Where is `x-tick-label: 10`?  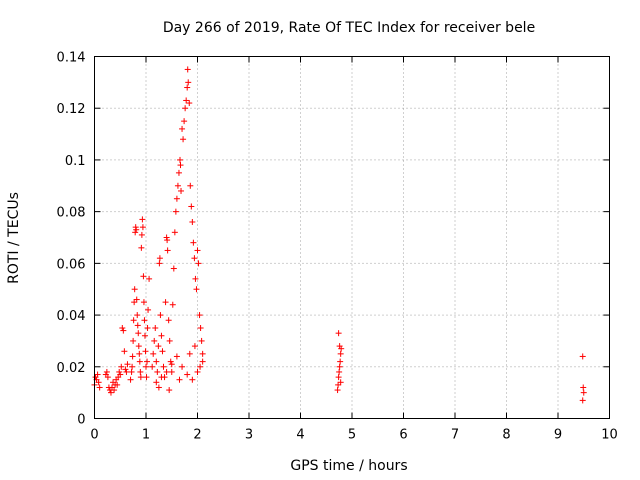
x-tick-label: 10 is located at coordinates (609, 435).